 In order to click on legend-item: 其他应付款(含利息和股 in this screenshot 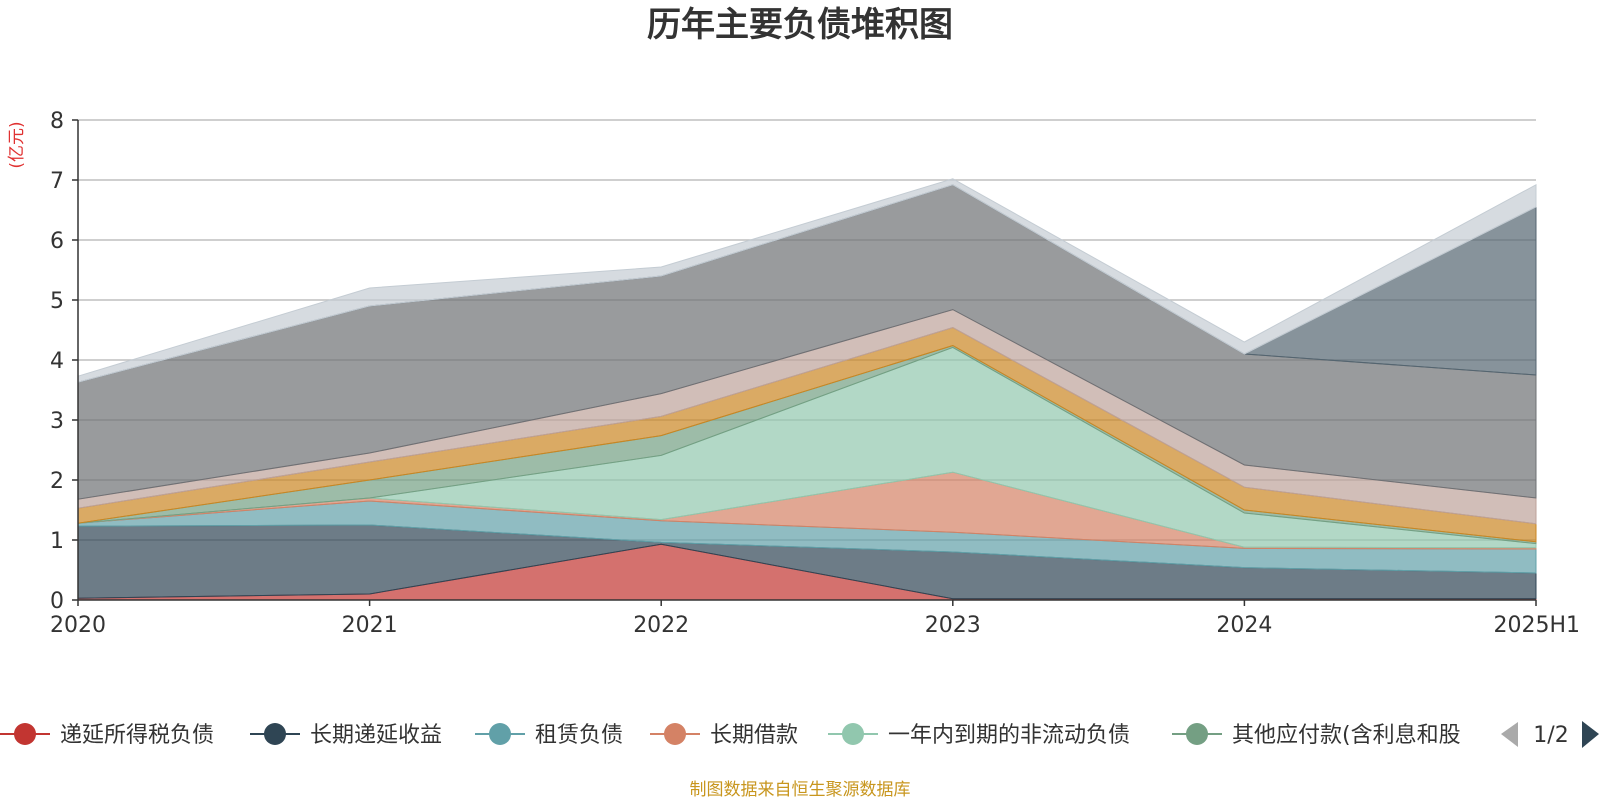, I will do `click(1316, 735)`.